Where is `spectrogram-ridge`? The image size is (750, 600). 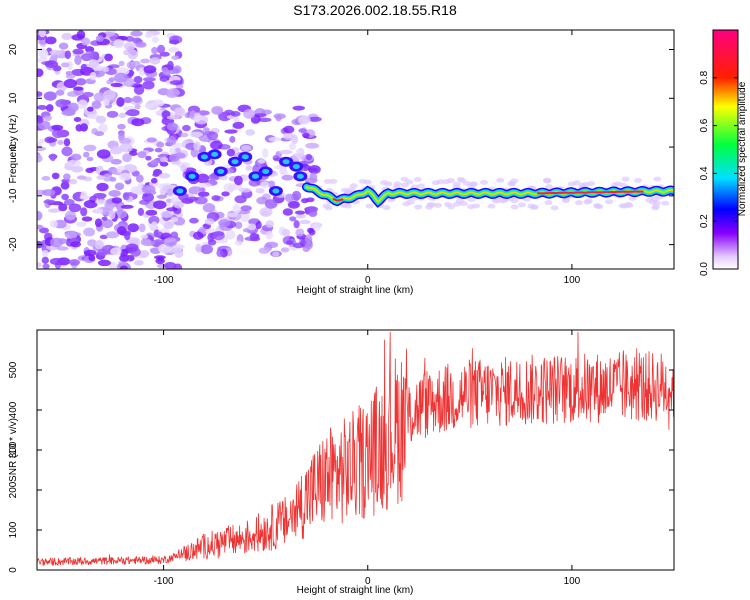
spectrogram-ridge is located at coordinates (488, 195).